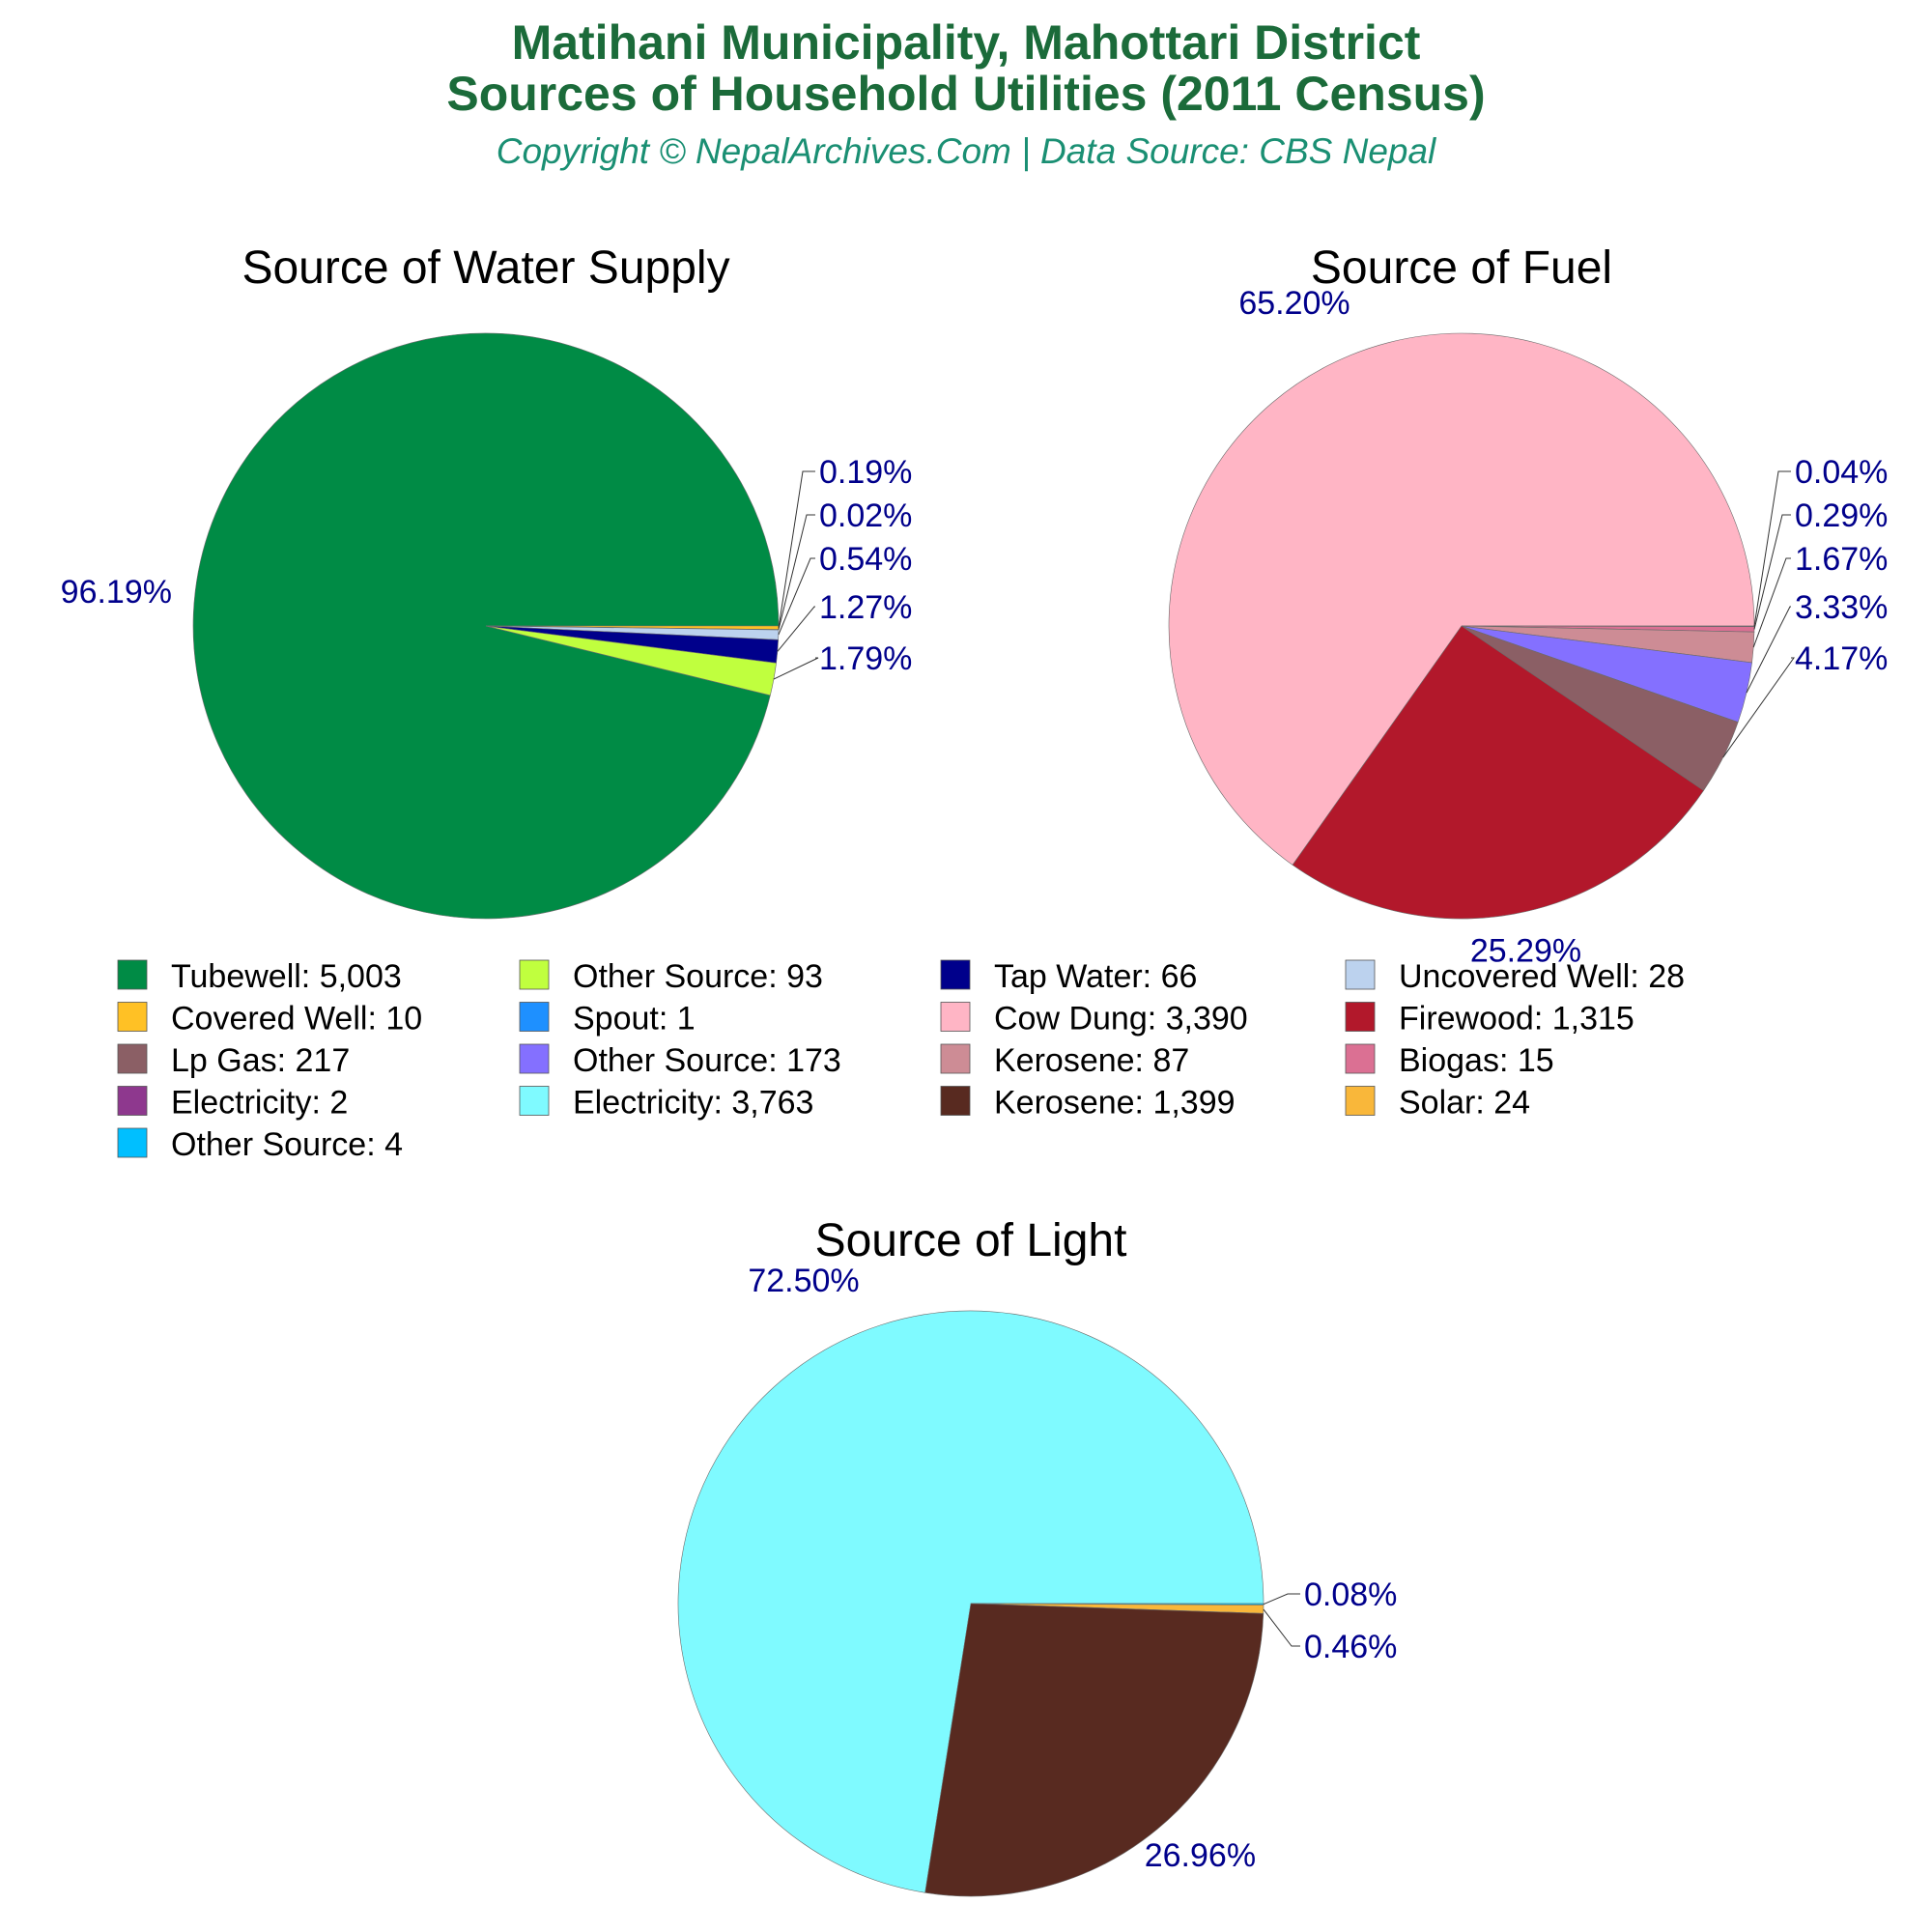  Describe the element at coordinates (865, 559) in the screenshot. I see `slice-label-uncovered-well: 0.54%` at that location.